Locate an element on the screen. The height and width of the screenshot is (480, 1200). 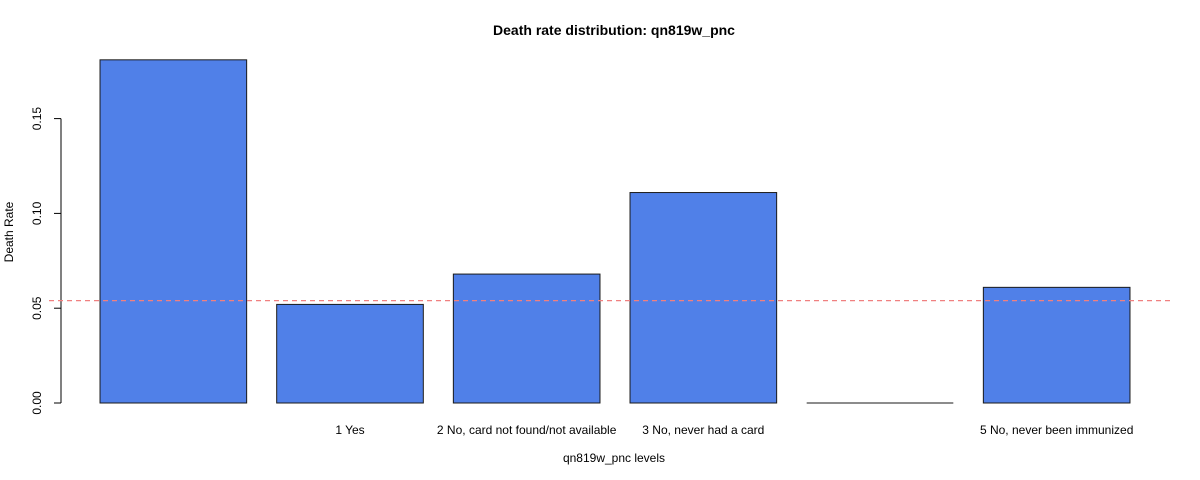
y-tick-label: 0.15 is located at coordinates (37, 119).